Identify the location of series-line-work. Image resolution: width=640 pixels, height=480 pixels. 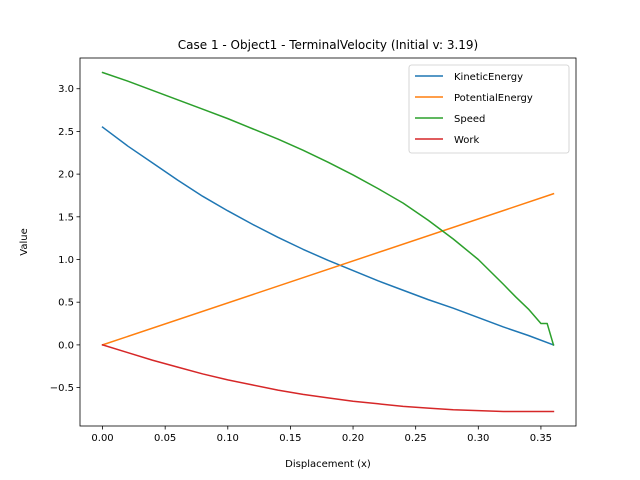
(328, 378).